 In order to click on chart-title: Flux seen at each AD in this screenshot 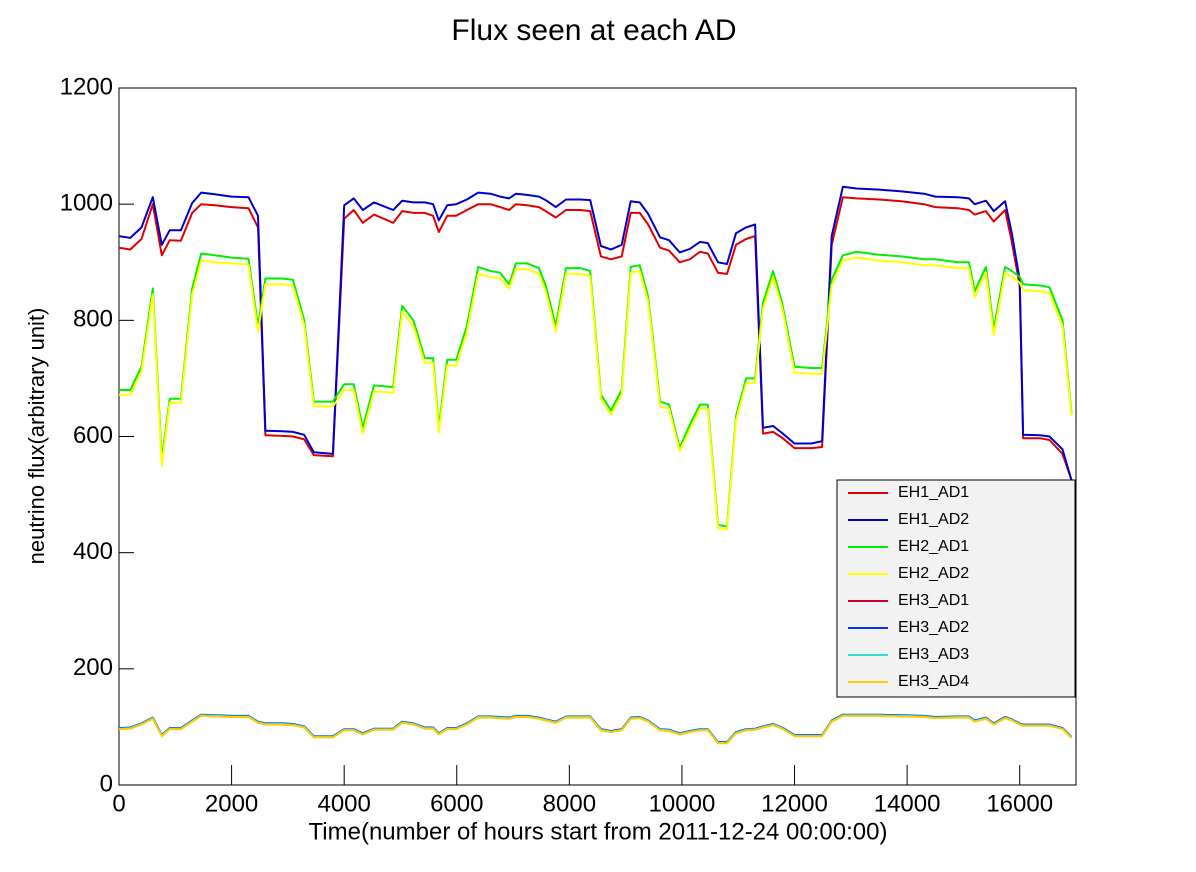, I will do `click(593, 30)`.